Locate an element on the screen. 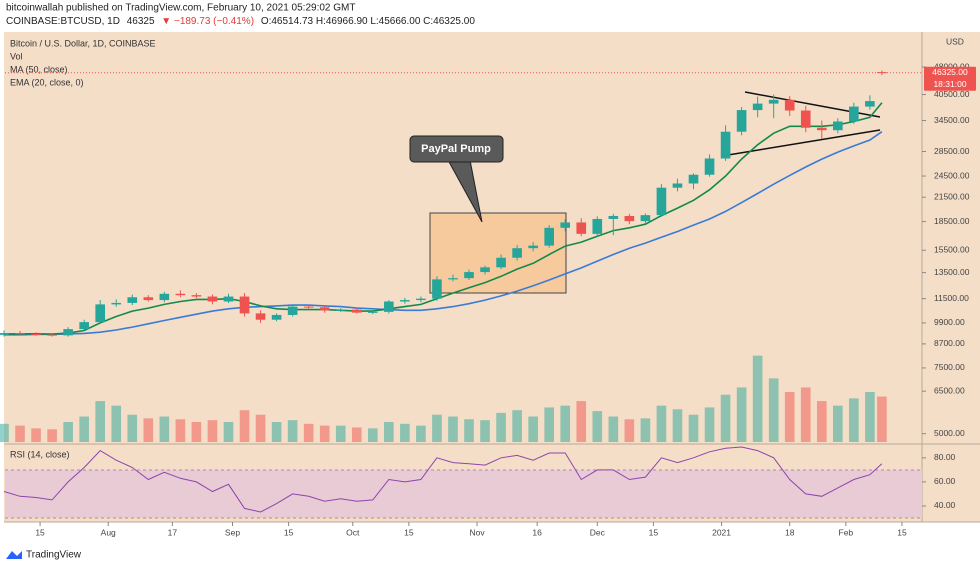 The image size is (980, 568). change: ▼ −189.73 (−0.41%) is located at coordinates (207, 21).